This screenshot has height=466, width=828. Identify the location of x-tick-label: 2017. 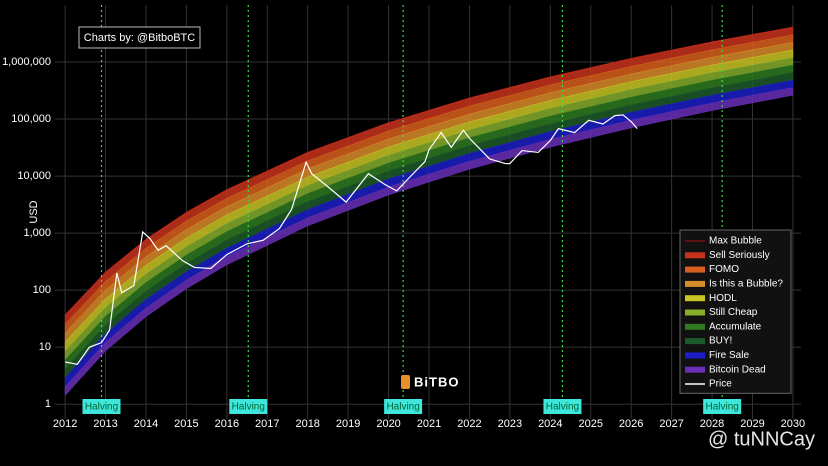
(267, 424).